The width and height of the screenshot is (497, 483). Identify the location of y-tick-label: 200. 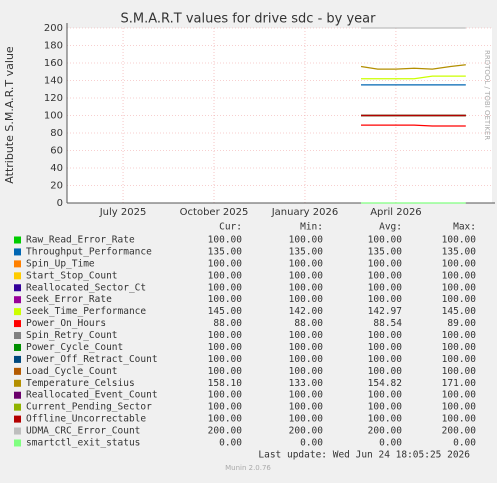
(53, 28).